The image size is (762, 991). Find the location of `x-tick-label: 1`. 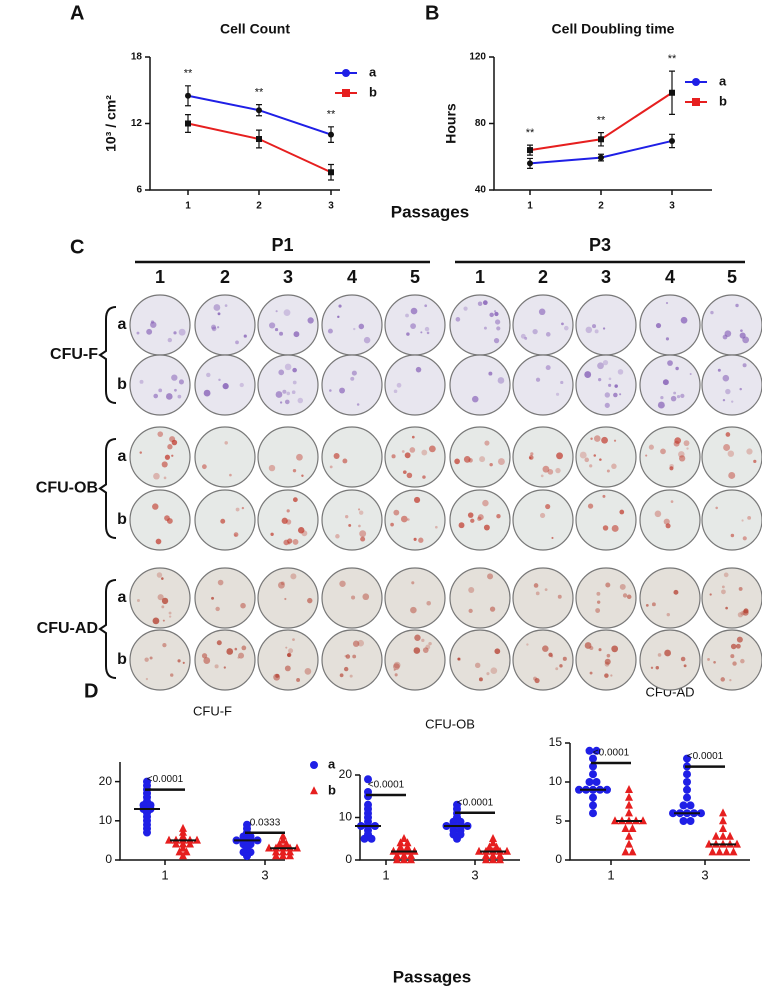

x-tick-label: 1 is located at coordinates (610, 874).